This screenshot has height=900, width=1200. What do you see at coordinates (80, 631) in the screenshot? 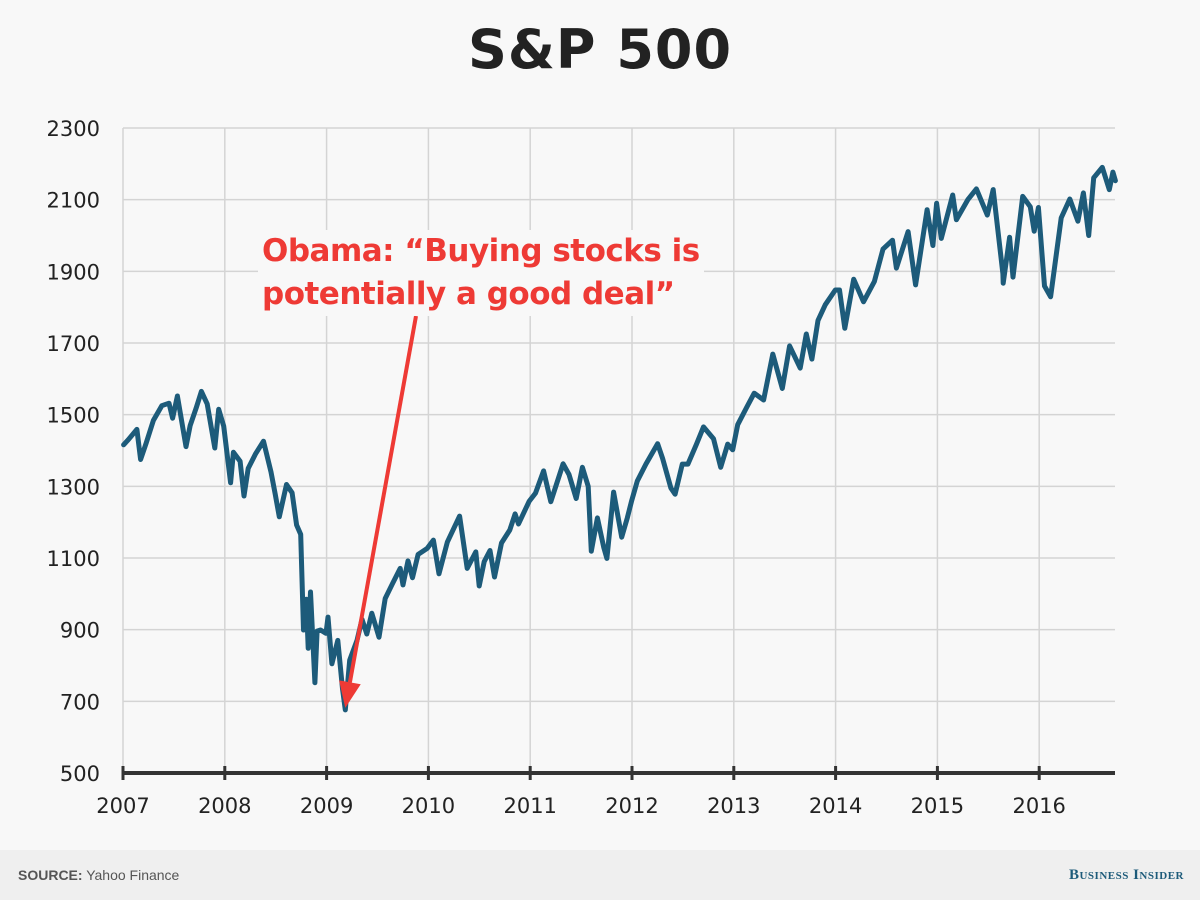
I see `y-tick-label: 900` at bounding box center [80, 631].